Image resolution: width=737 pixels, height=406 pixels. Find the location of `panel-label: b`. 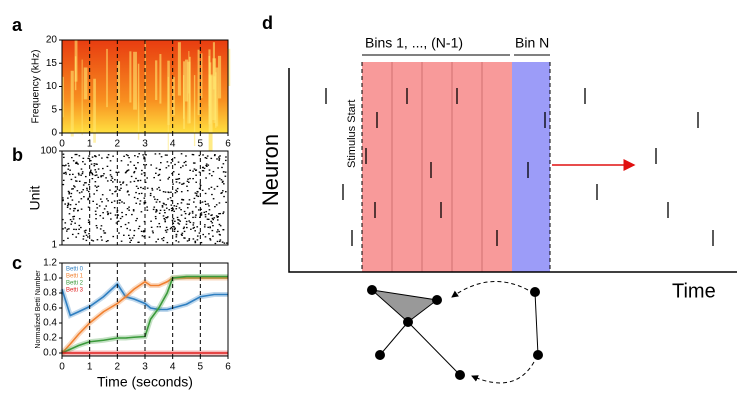

panel-label: b is located at coordinates (17, 155).